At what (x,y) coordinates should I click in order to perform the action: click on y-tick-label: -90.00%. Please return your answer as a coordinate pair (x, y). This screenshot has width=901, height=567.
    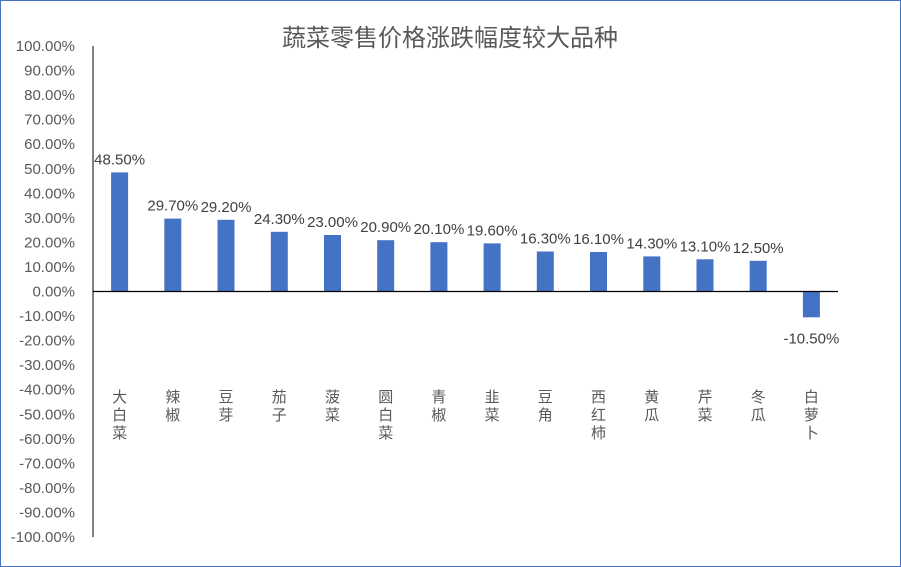
    Looking at the image, I should click on (47, 512).